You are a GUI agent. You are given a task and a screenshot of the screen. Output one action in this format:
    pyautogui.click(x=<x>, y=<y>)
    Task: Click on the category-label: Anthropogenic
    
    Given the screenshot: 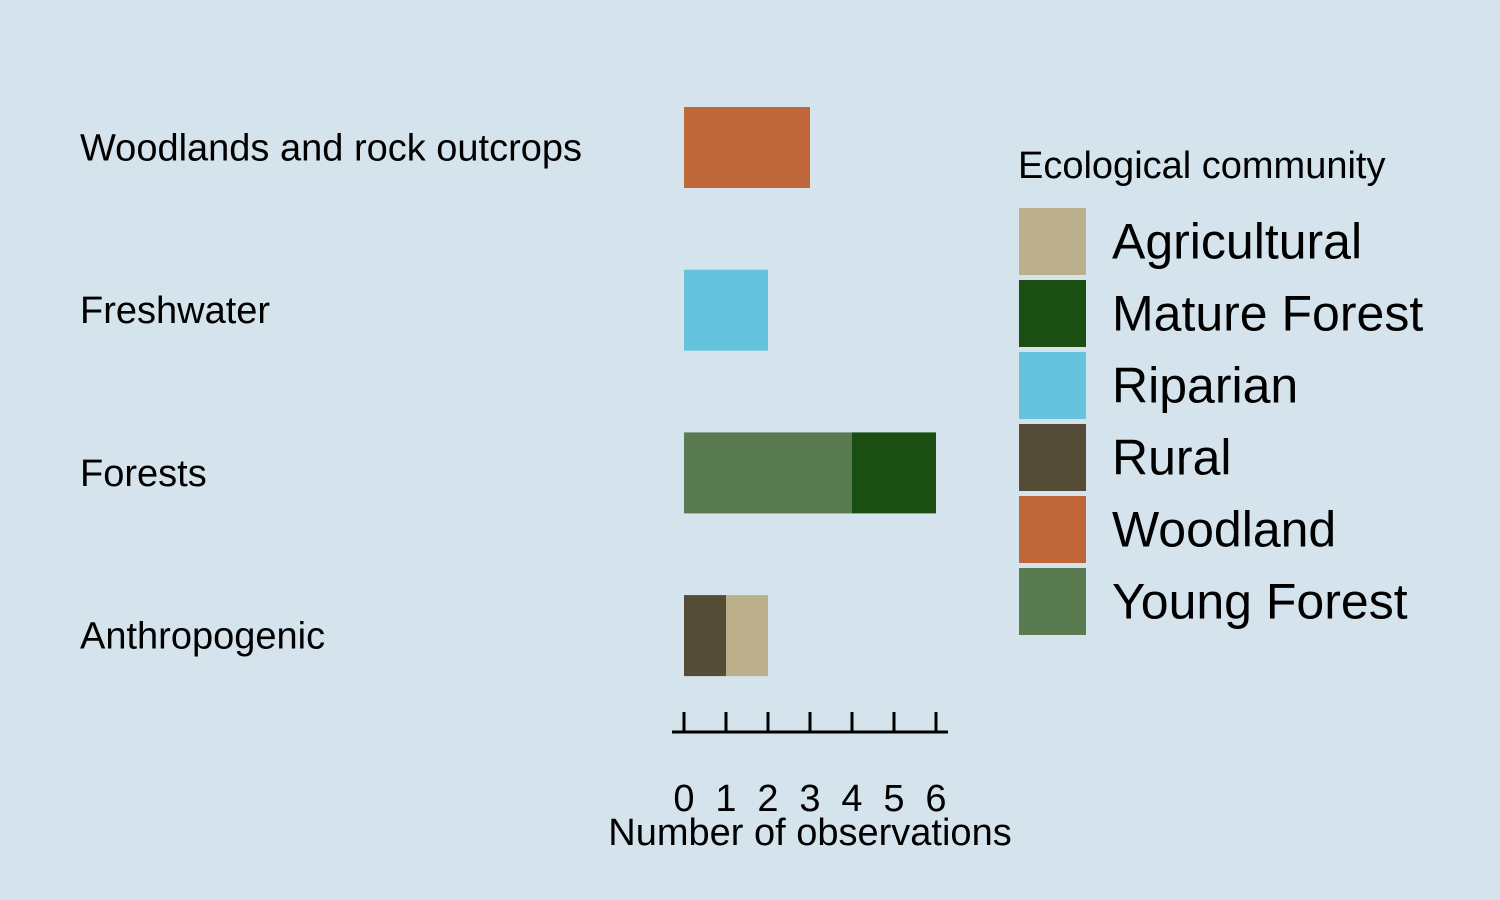 What is the action you would take?
    pyautogui.click(x=202, y=637)
    